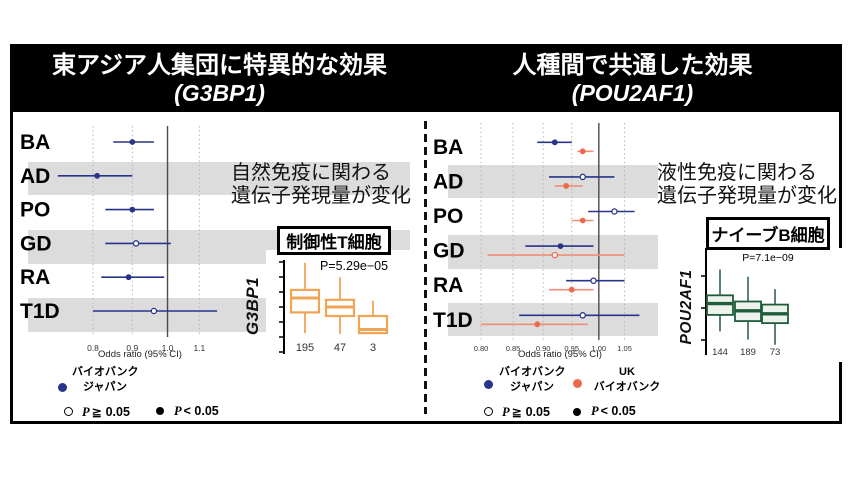  Describe the element at coordinates (577, 412) in the screenshot. I see `legend-right-filled-circle-icon` at that location.